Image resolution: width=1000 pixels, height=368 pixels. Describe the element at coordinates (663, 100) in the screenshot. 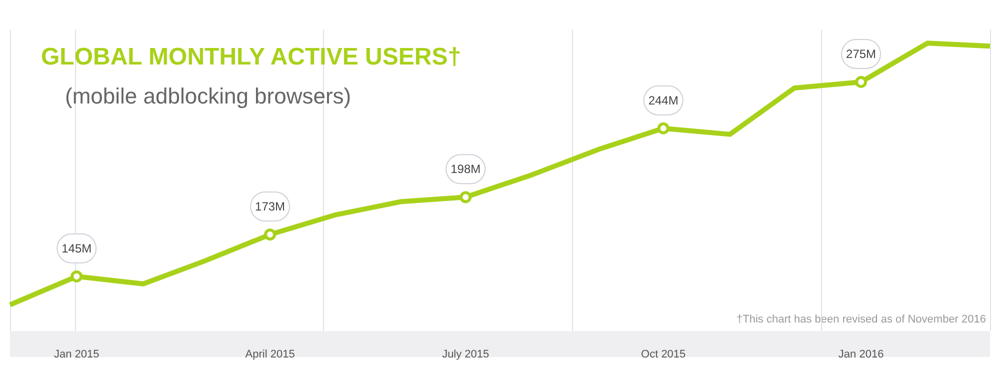

I see `data-label: 244M` at that location.